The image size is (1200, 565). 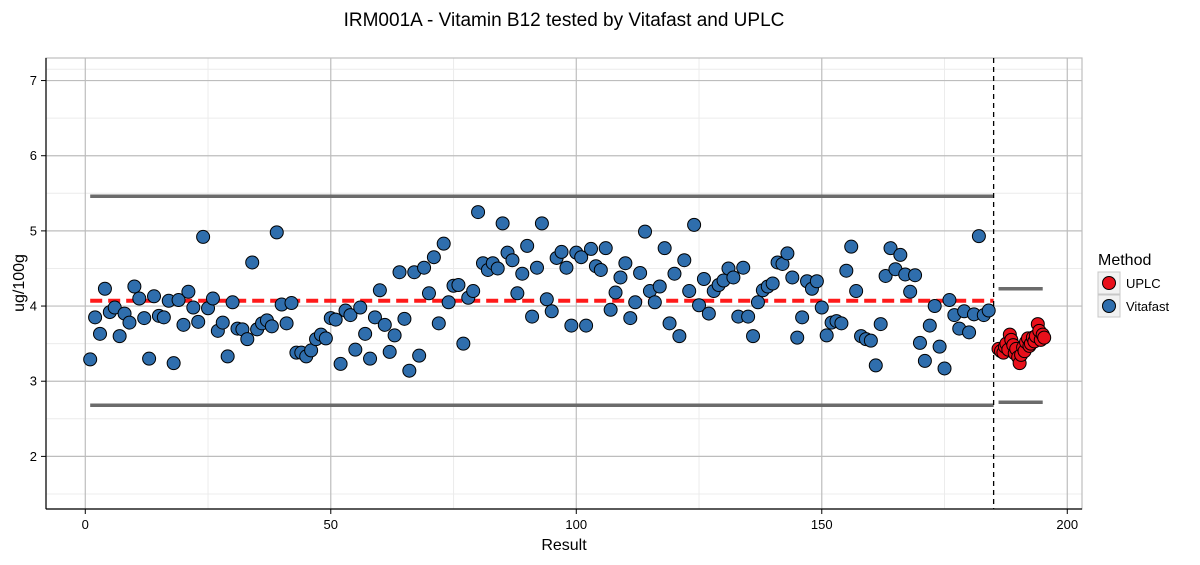 What do you see at coordinates (1067, 524) in the screenshot?
I see `x-tick-label: 200` at bounding box center [1067, 524].